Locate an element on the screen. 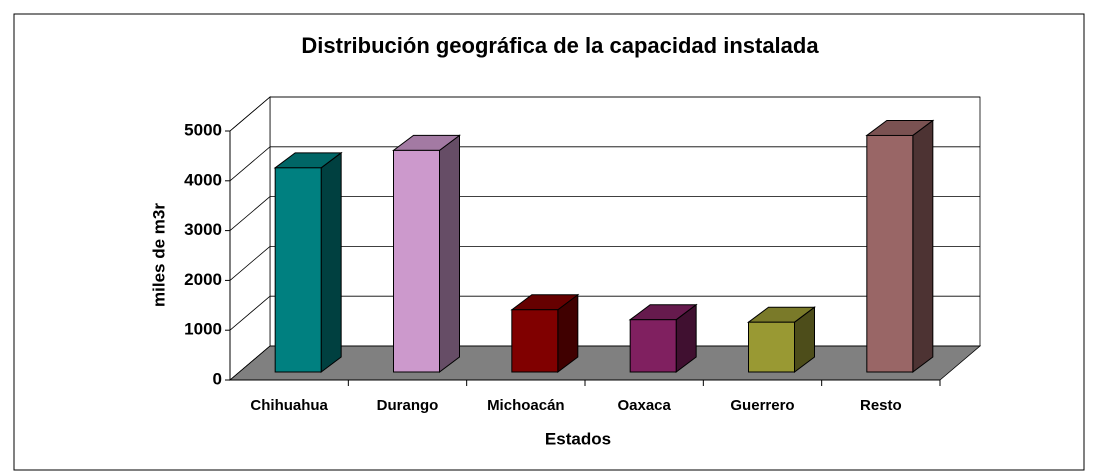  x-tick-label: Michoacán is located at coordinates (526, 405).